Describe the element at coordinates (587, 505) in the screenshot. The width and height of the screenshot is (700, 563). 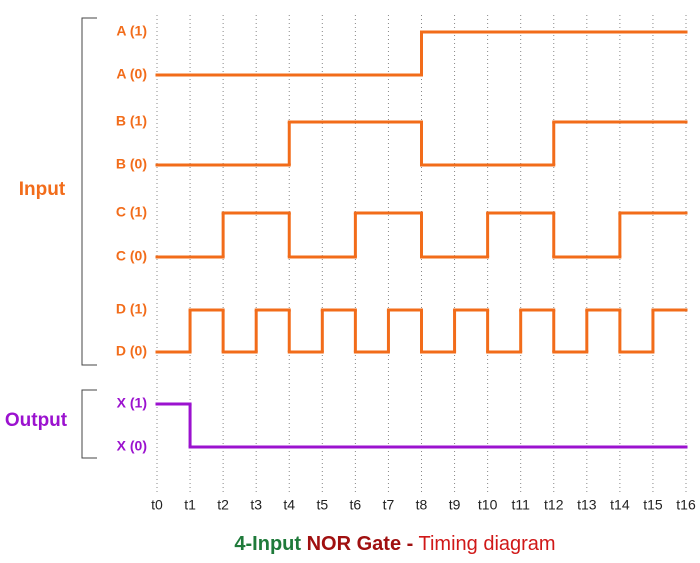
I see `time-label: t13` at that location.